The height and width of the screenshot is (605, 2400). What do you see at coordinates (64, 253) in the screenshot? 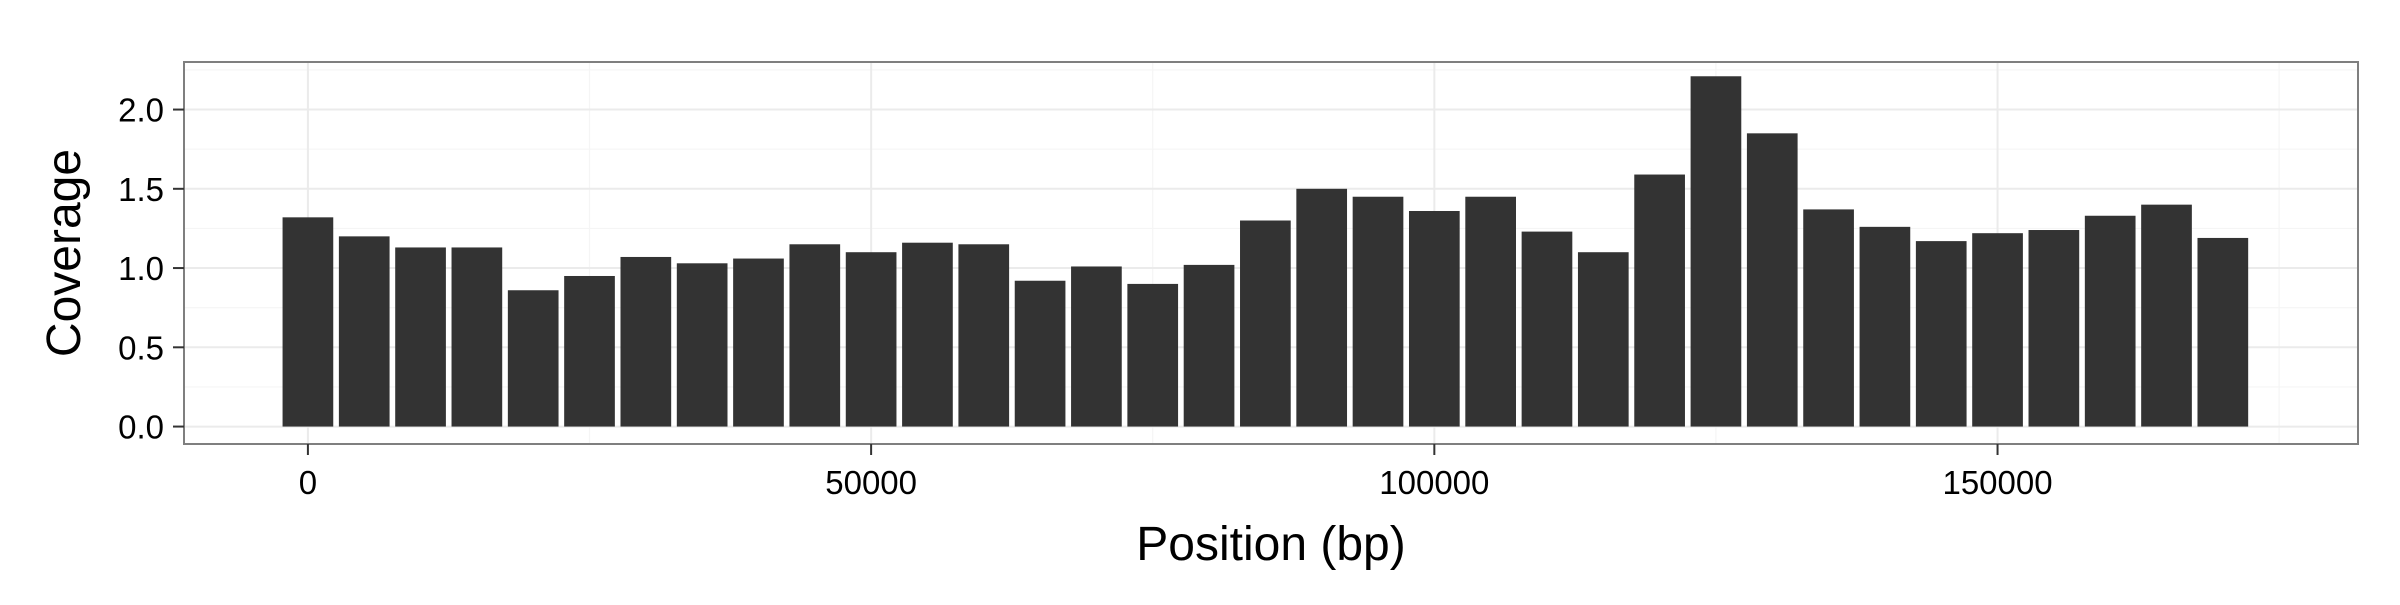
I see `y-axis-title: Coverage` at bounding box center [64, 253].